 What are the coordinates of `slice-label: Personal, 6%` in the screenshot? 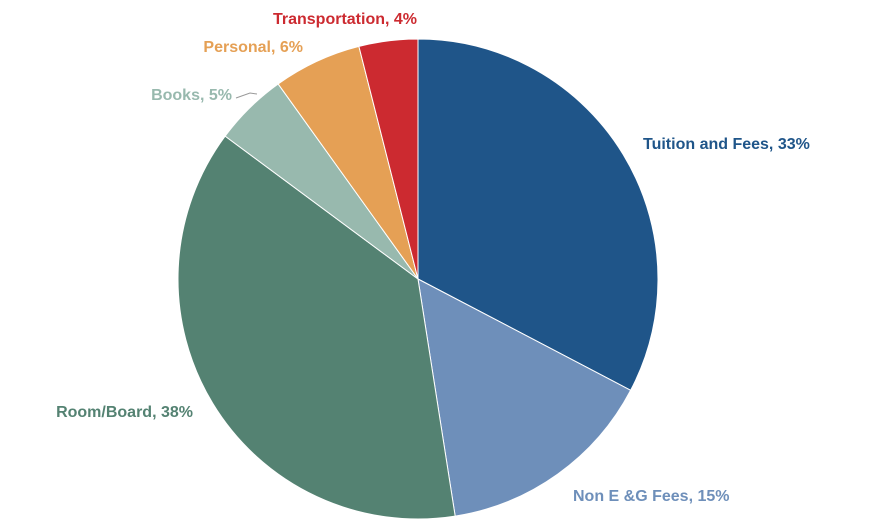 It's located at (253, 47).